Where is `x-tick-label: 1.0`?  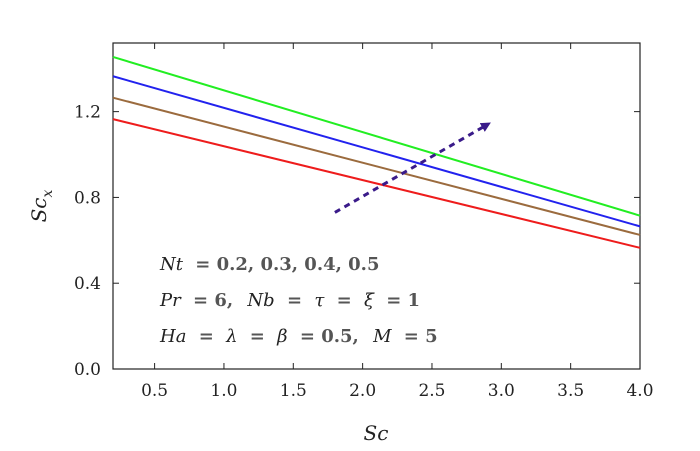 x-tick-label: 1.0 is located at coordinates (223, 391).